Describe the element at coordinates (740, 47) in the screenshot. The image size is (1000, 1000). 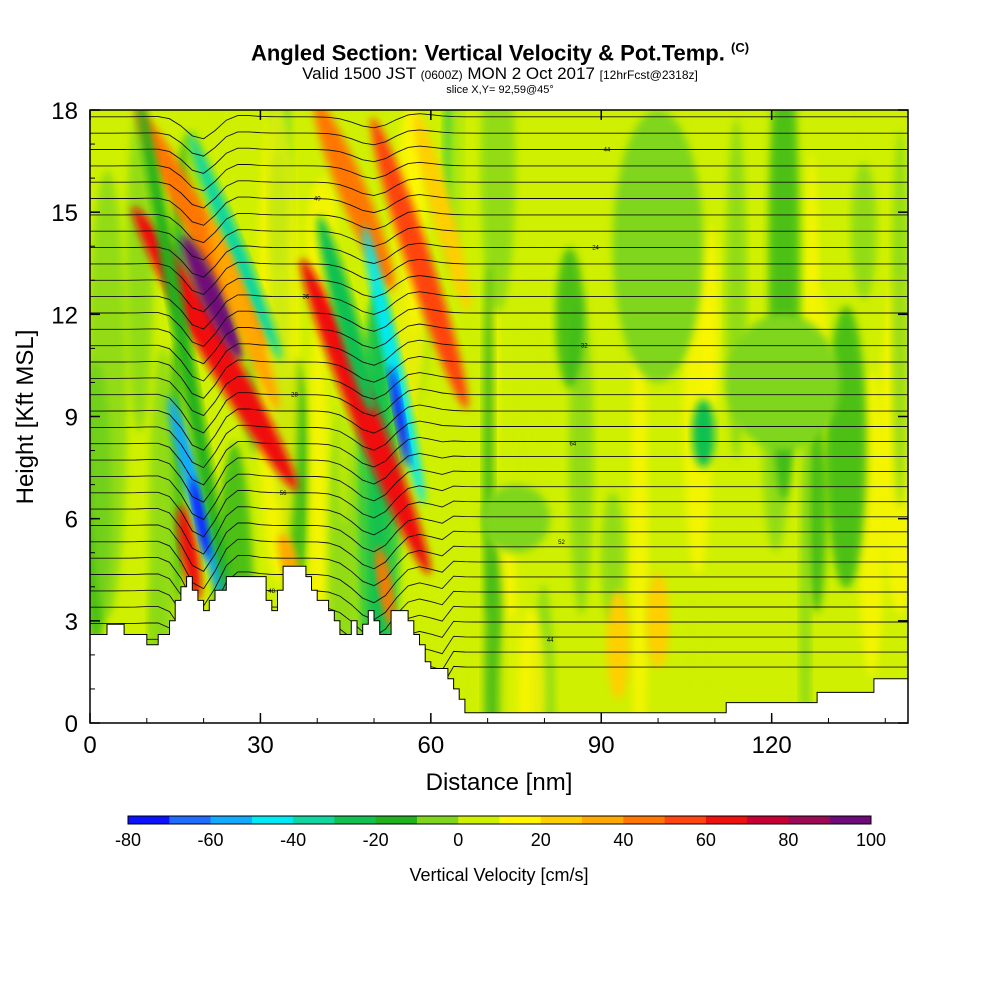
I see `title-unit: (C)` at that location.